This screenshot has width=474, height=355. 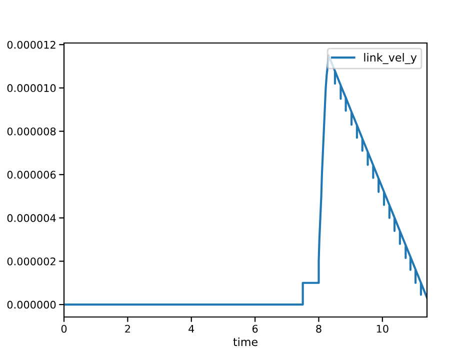 I want to click on x-tick-label: 2, so click(x=127, y=328).